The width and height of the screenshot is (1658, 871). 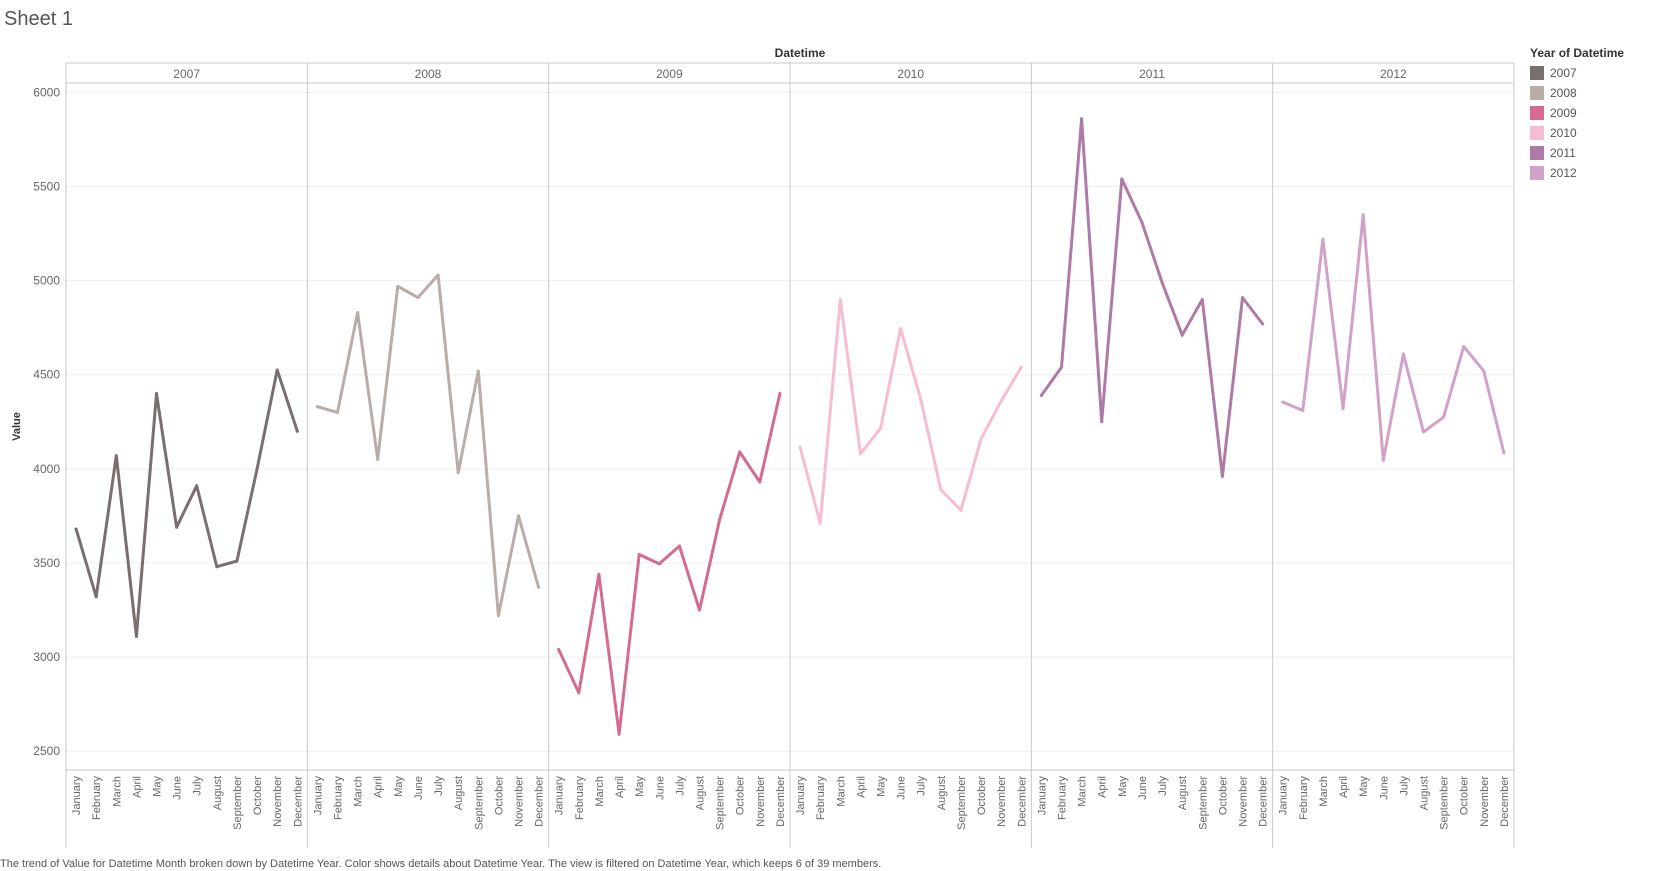 What do you see at coordinates (1577, 53) in the screenshot?
I see `legend-title: Year of Datetime` at bounding box center [1577, 53].